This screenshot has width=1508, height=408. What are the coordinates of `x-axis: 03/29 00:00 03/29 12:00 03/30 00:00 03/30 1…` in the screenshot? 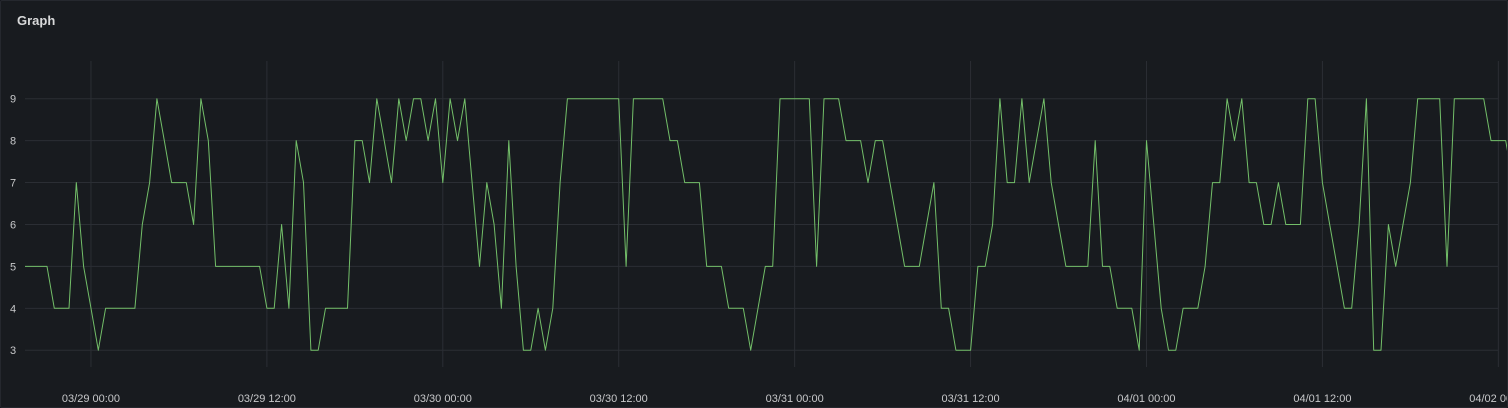 It's located at (784, 399).